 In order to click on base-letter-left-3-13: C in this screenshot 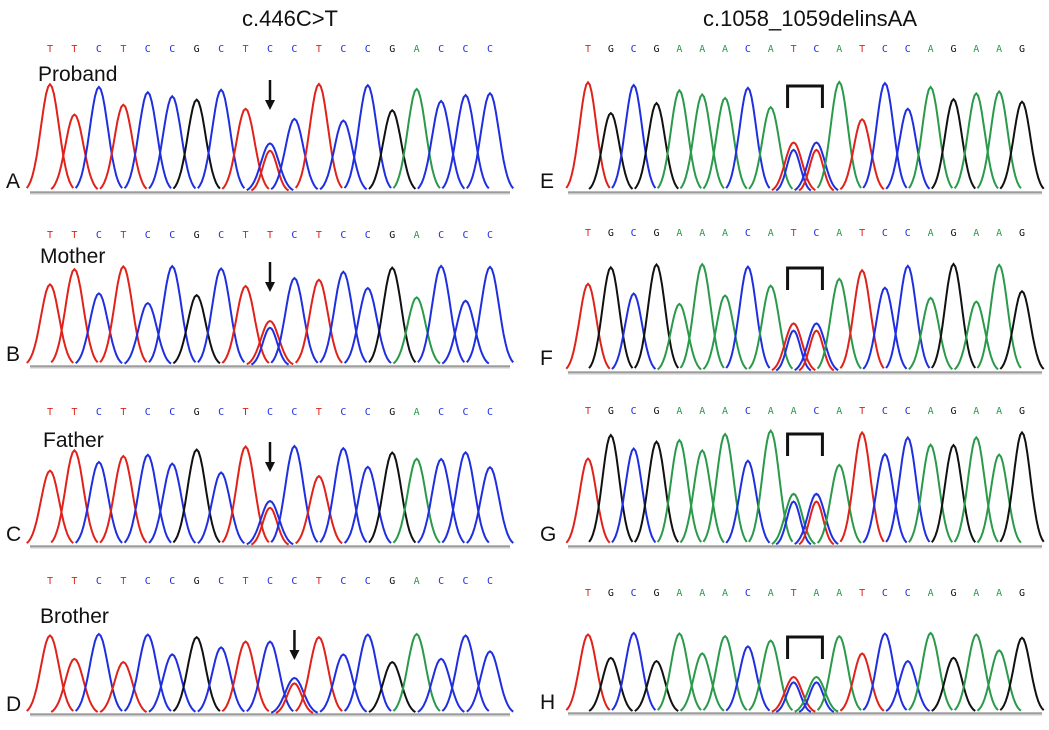, I will do `click(368, 581)`.